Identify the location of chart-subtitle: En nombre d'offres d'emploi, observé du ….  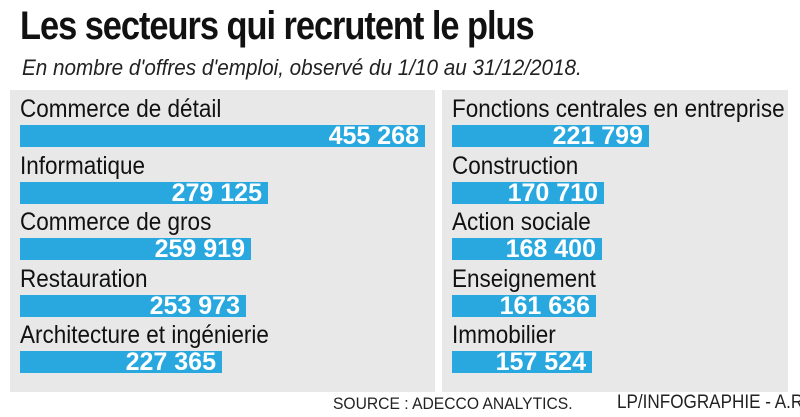
(302, 67).